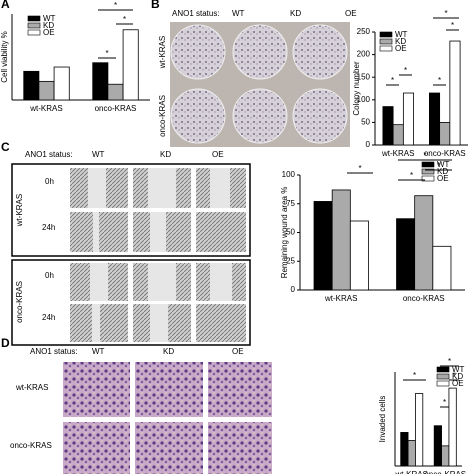  I want to click on invasion-images: ANO1 status: WT KD OE wt-KRAS onco-KRAS, so click(141, 410).